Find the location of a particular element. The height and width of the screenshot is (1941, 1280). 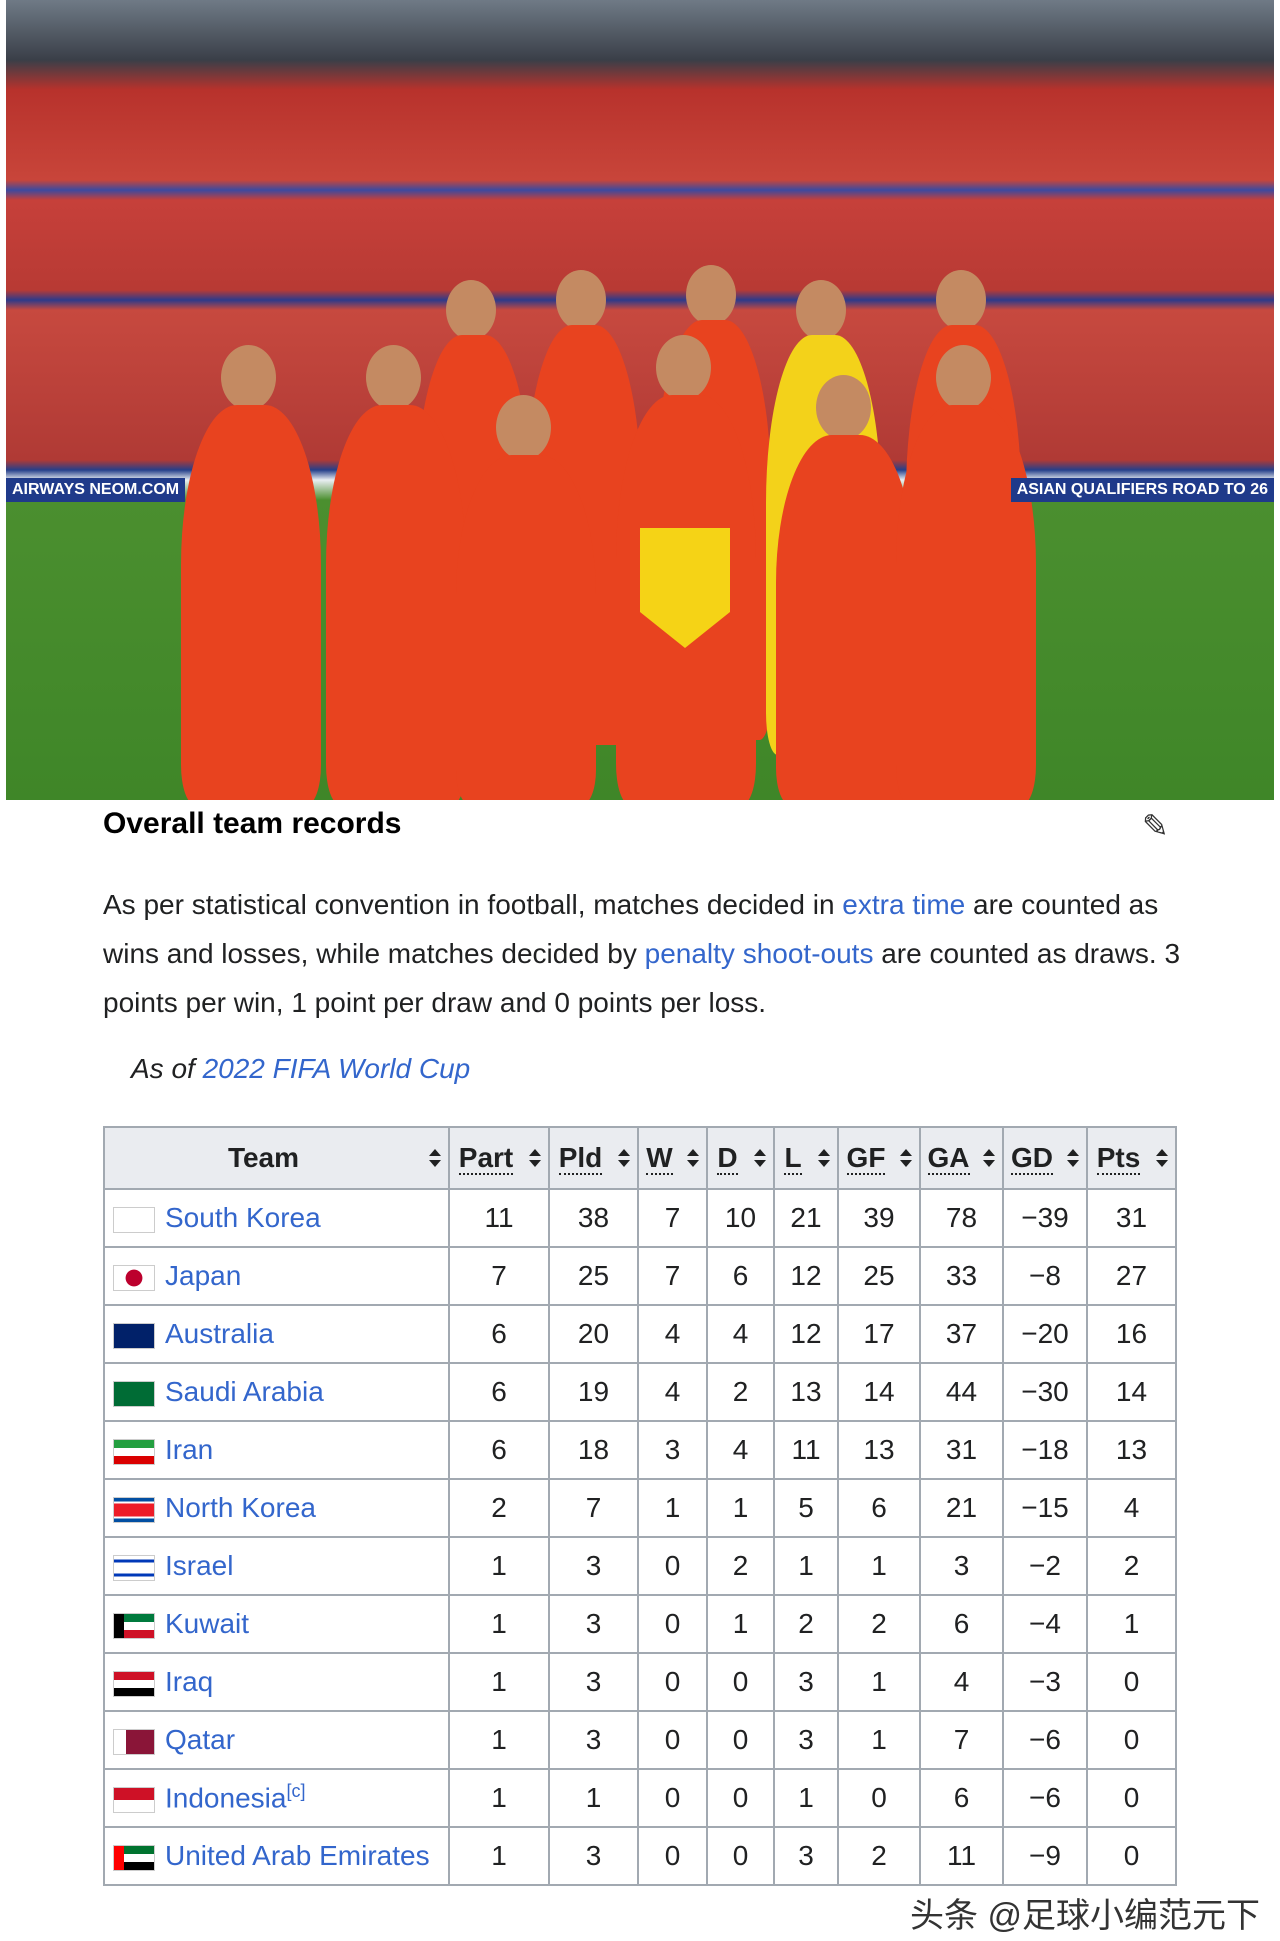

iraq-flag-icon is located at coordinates (134, 1683).